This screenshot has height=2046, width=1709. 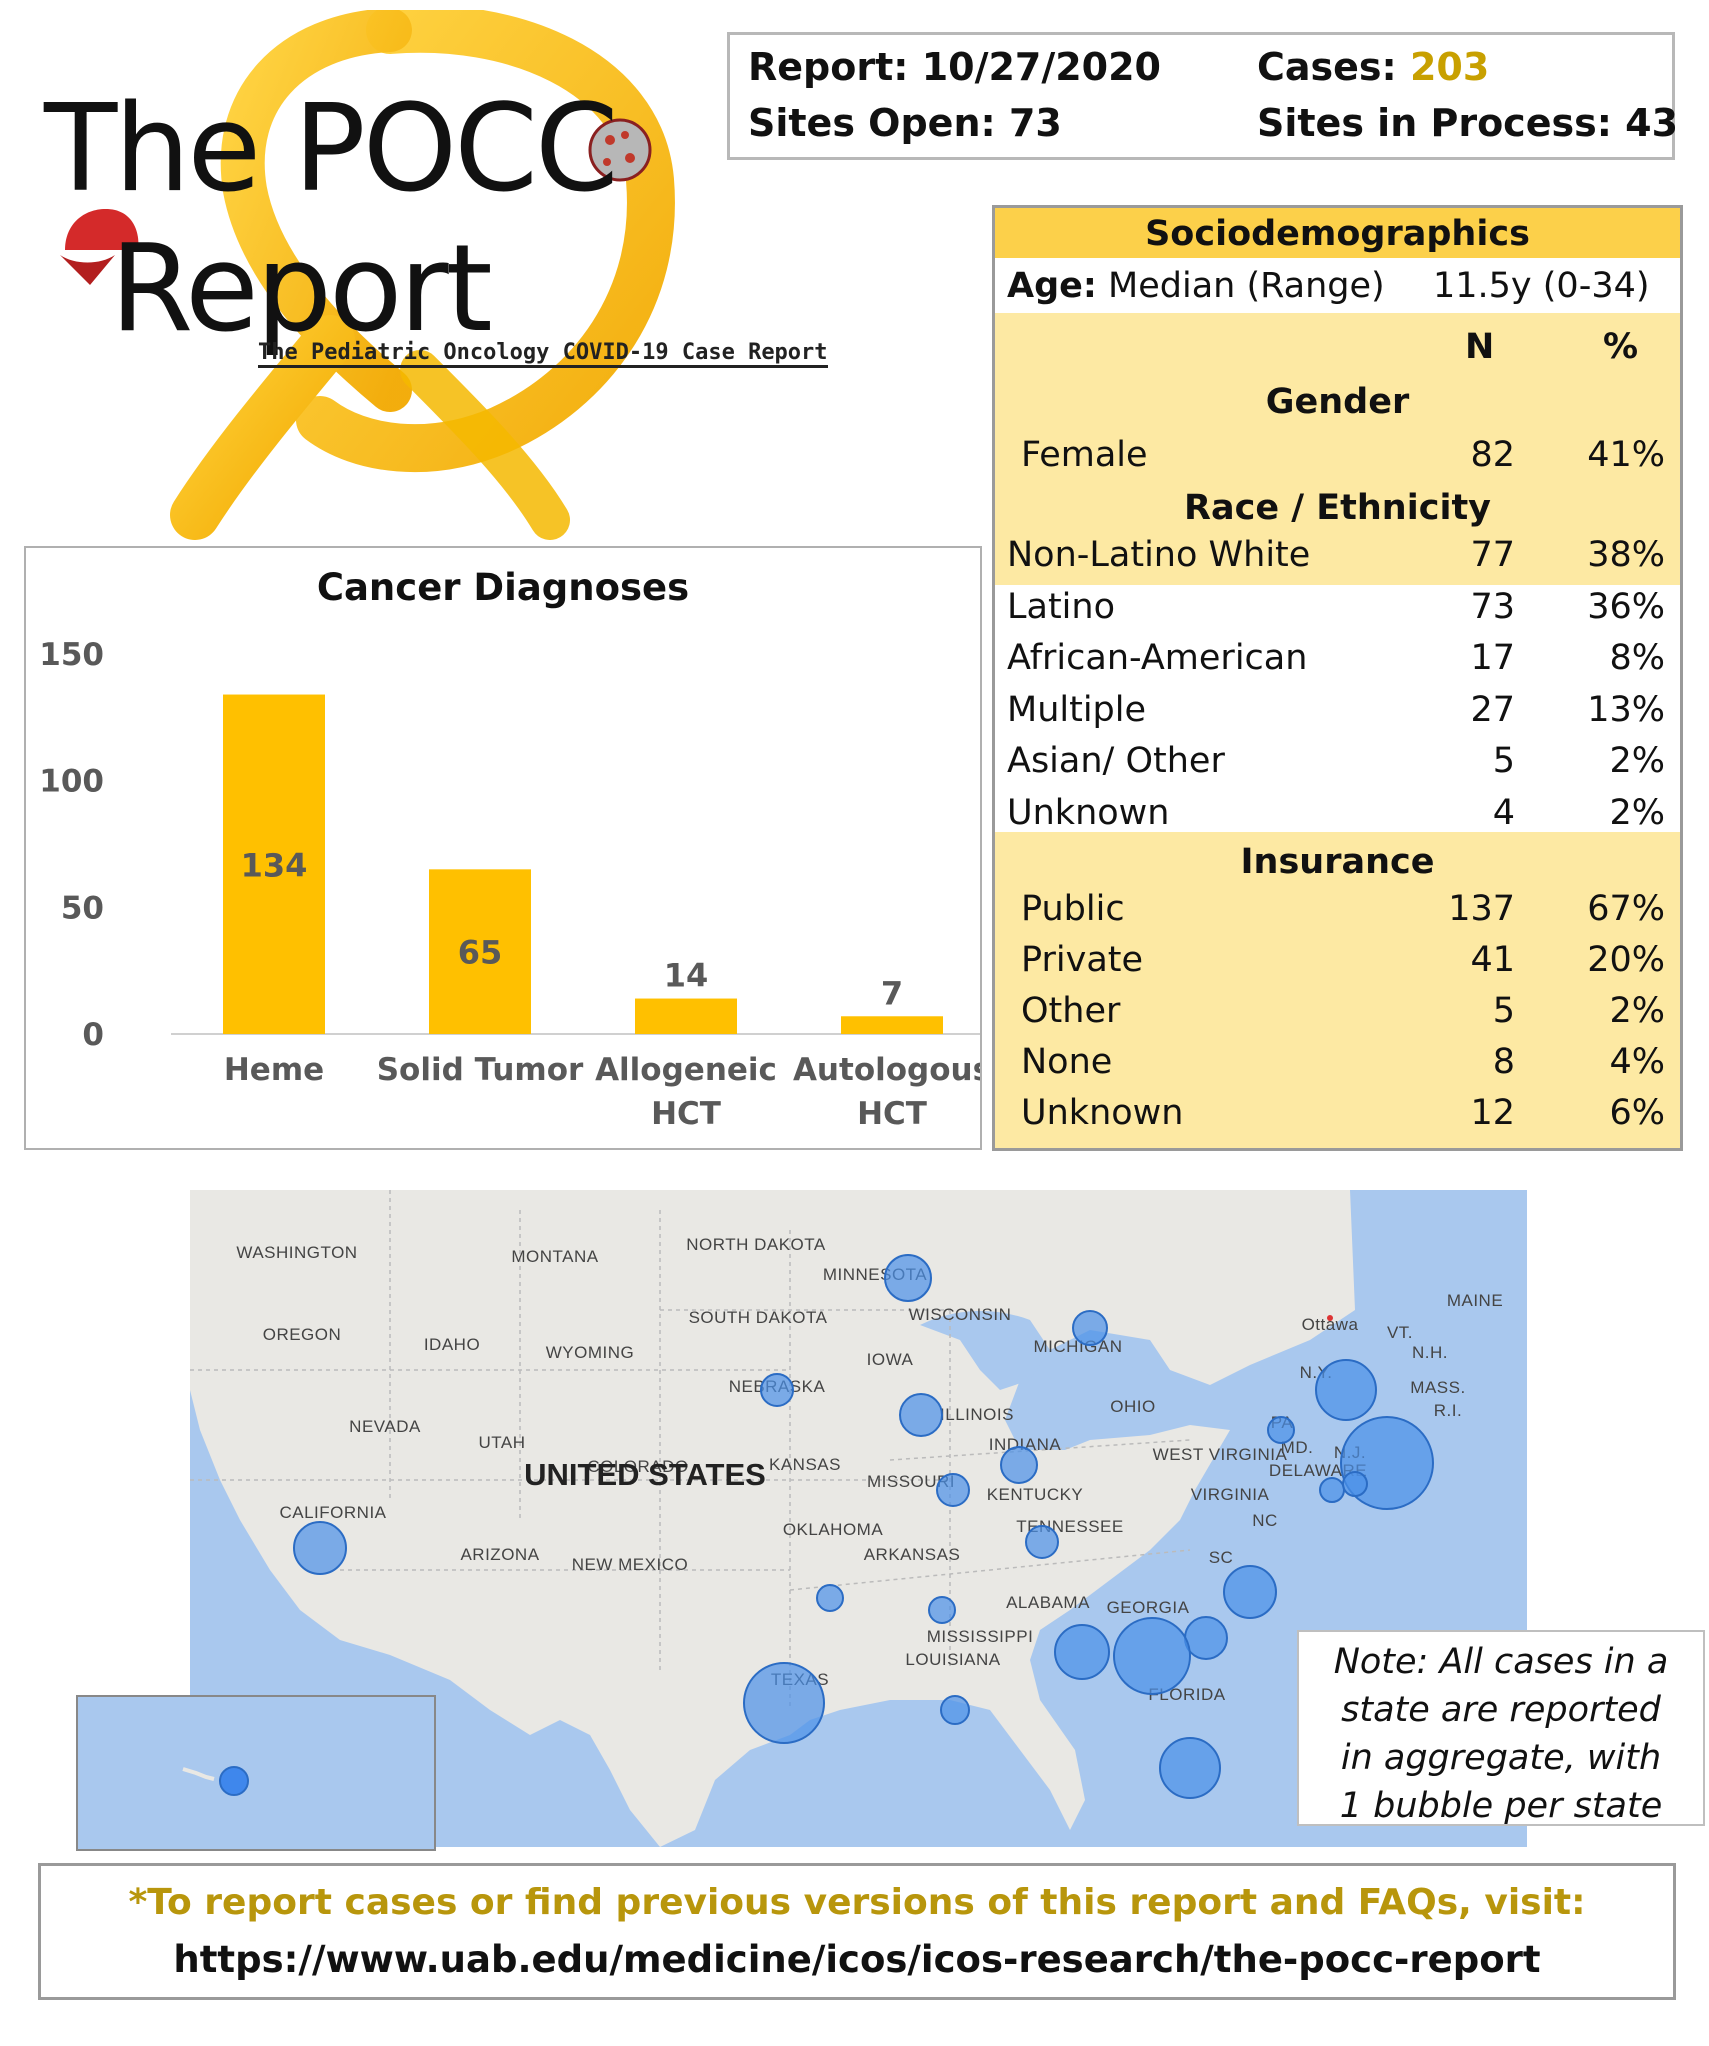 I want to click on logo-line1: The POCC, so click(x=331, y=149).